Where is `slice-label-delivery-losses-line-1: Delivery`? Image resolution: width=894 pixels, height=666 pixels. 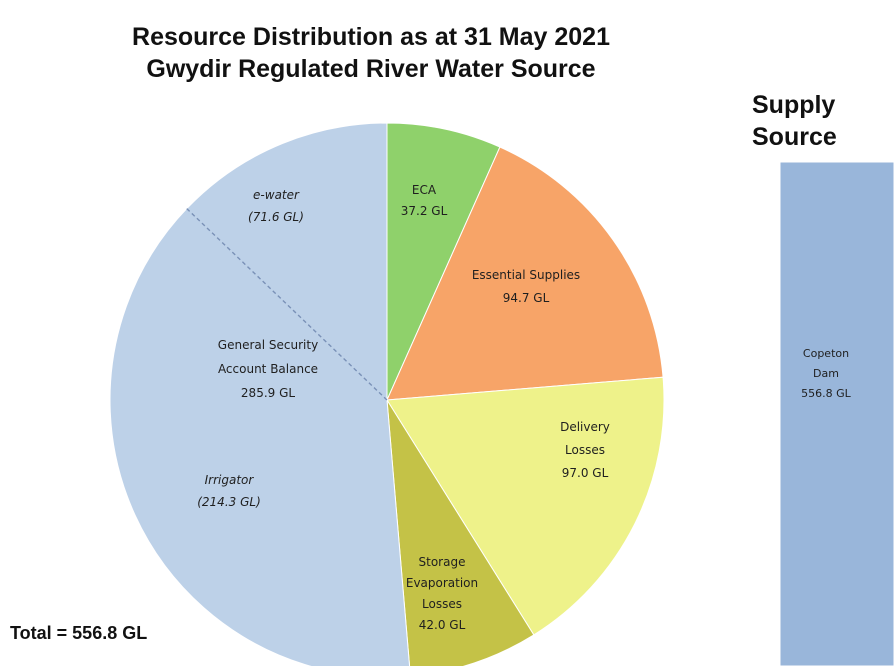
slice-label-delivery-losses-line-1: Delivery is located at coordinates (585, 427).